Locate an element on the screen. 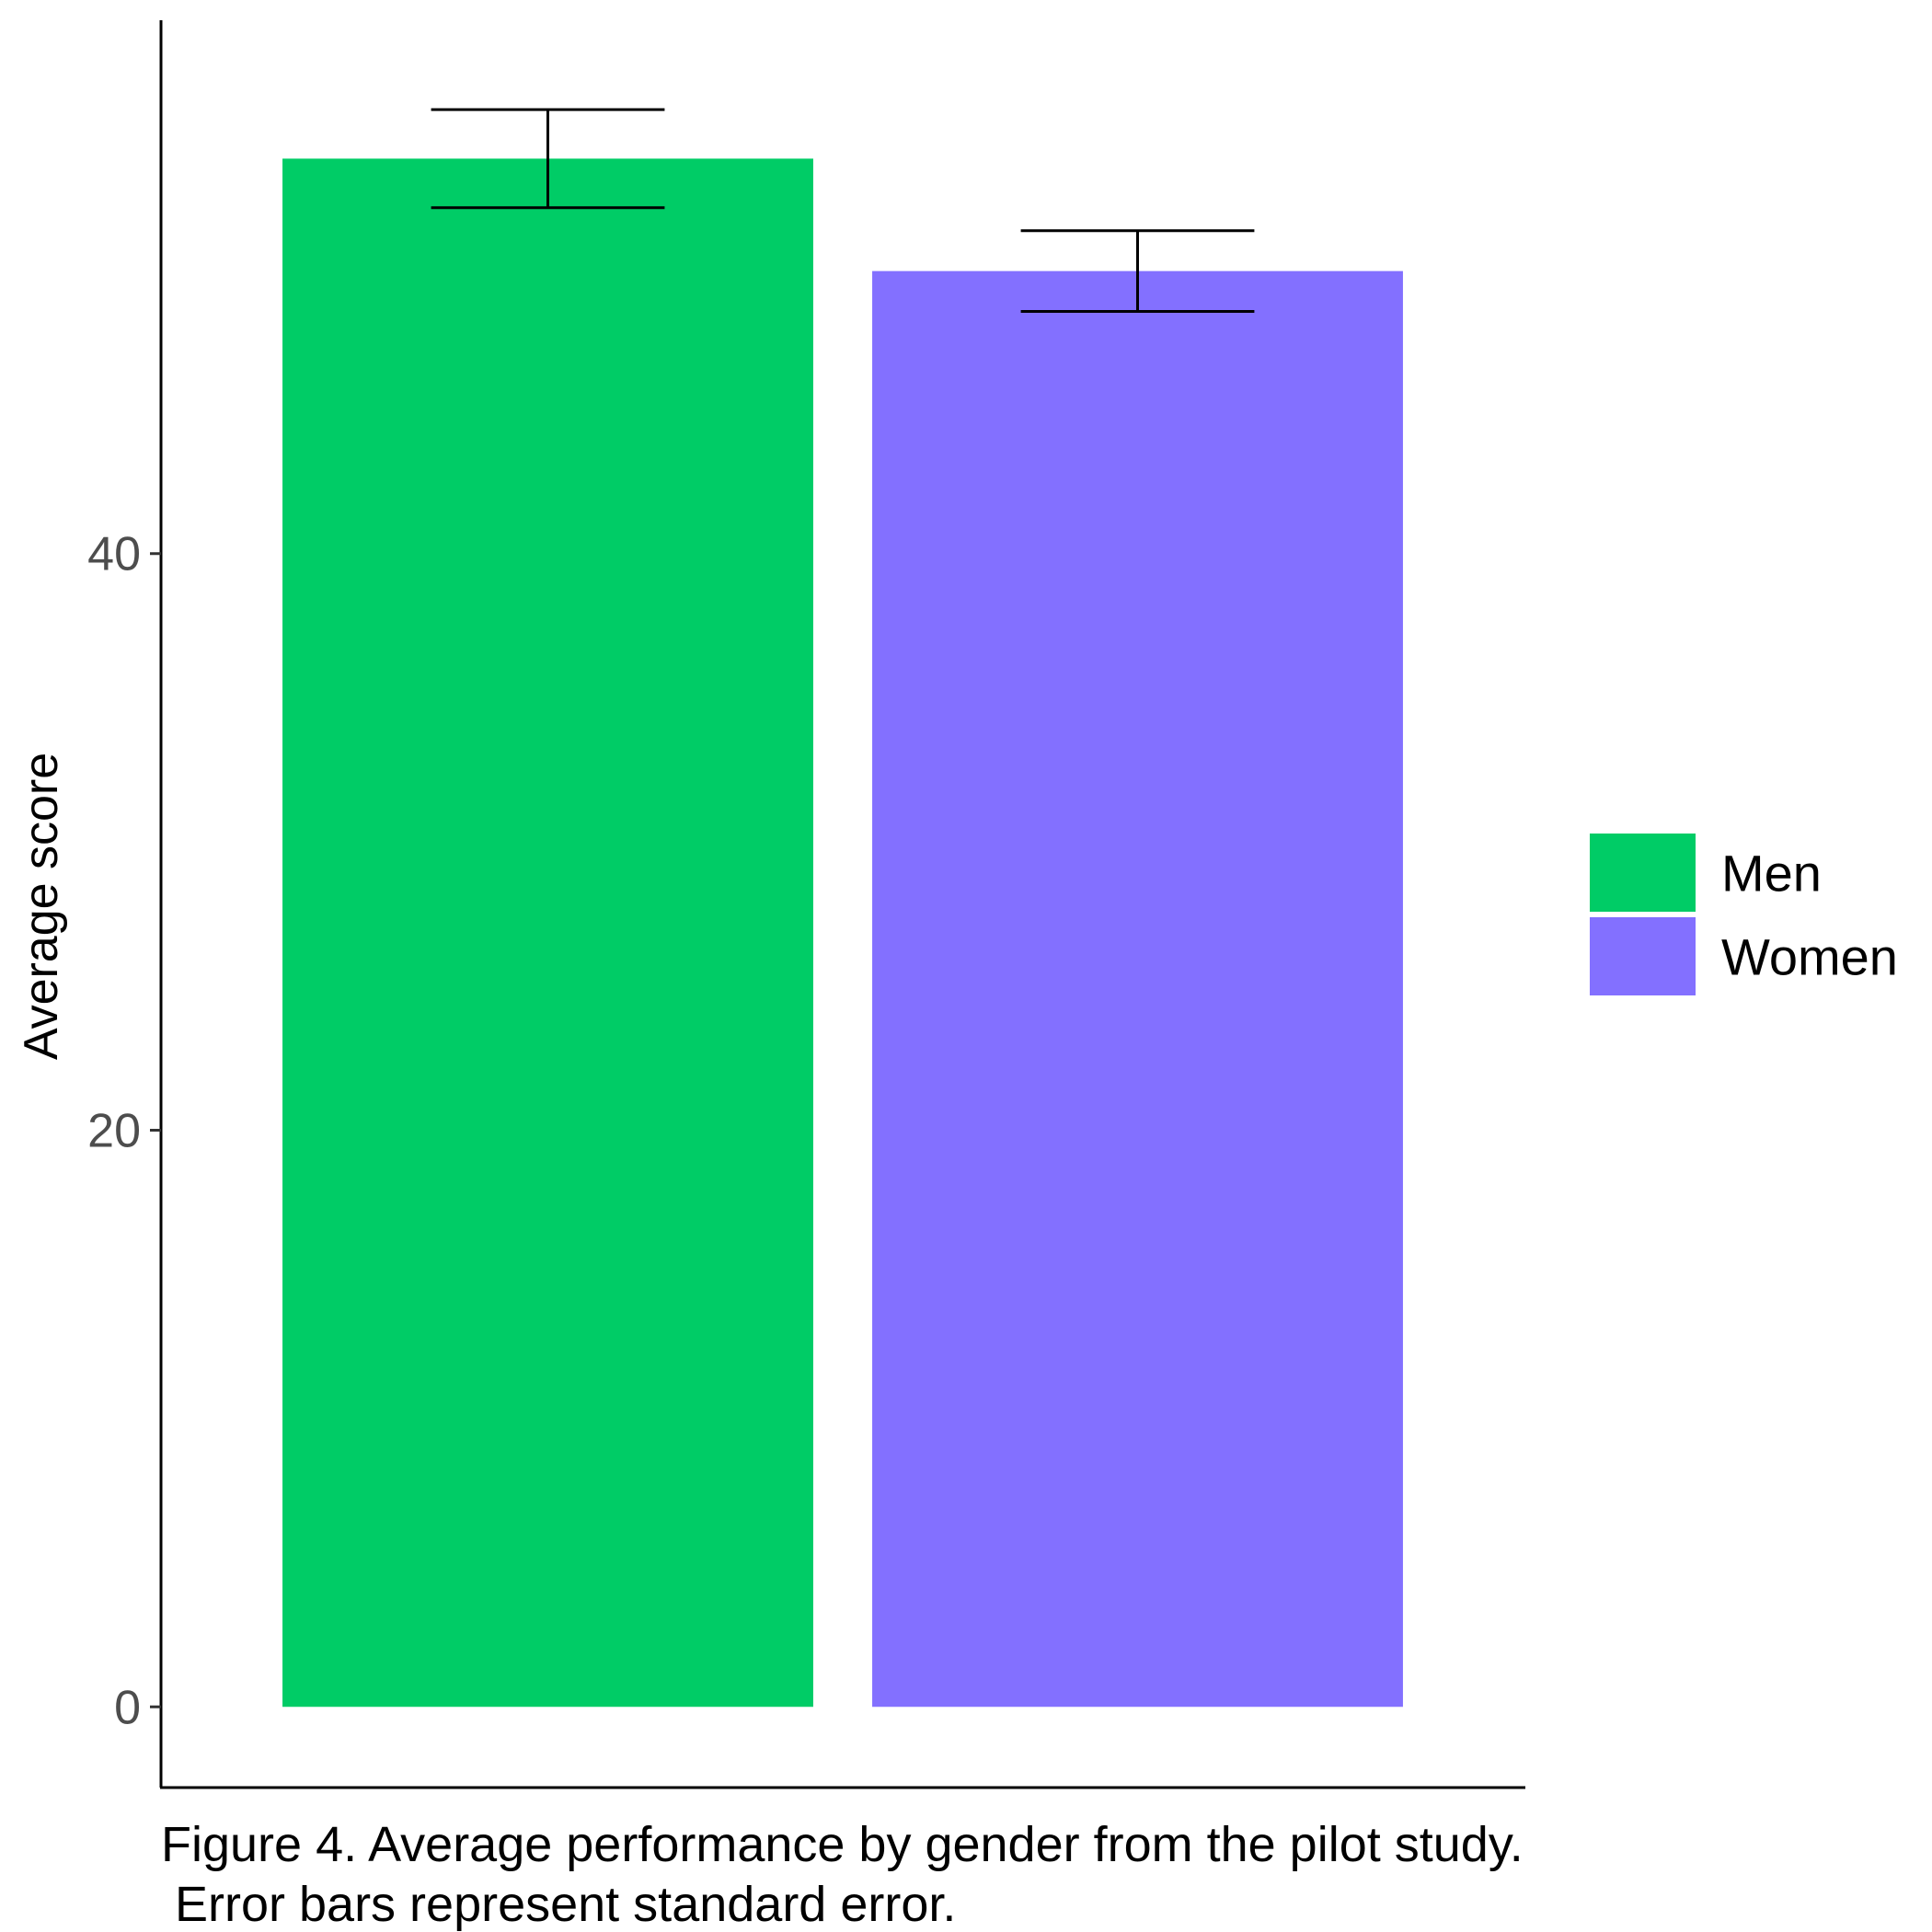  legend-item-men: Men is located at coordinates (1706, 873).